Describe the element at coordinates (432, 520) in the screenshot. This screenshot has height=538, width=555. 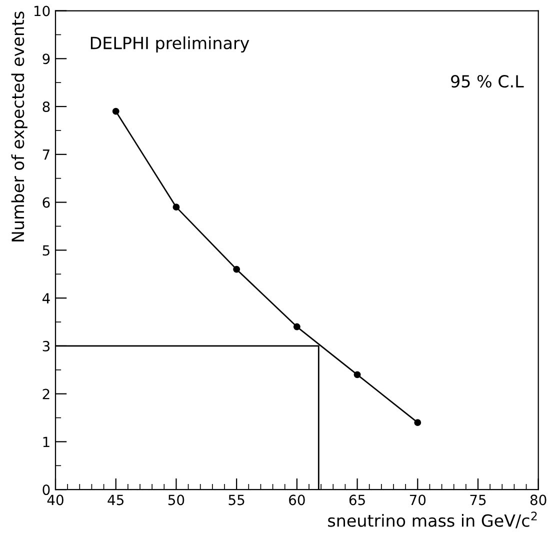
I see `x-axis-title: sneutrino mass in GeV/c$^{2}$` at that location.